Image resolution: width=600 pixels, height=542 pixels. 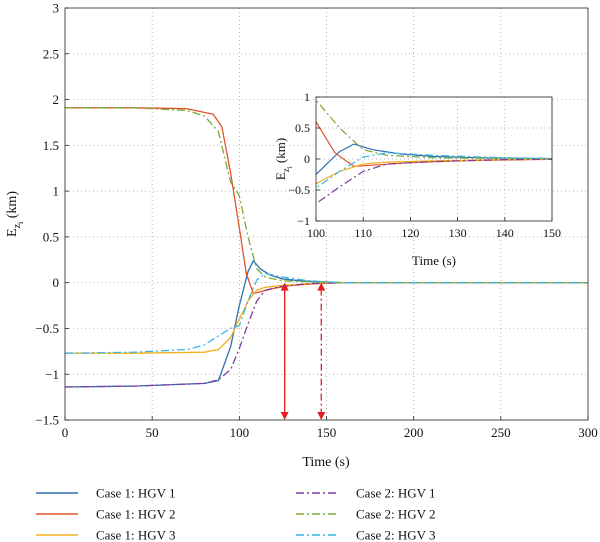 What do you see at coordinates (136, 514) in the screenshot?
I see `legend-label: Case 1: HGV 2` at bounding box center [136, 514].